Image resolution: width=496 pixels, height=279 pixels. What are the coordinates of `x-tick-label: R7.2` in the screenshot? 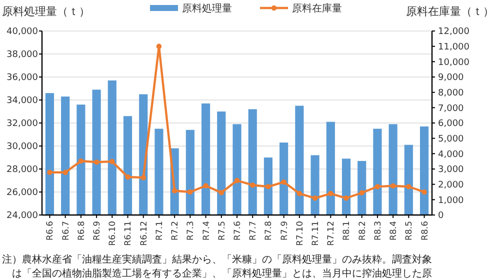 It's located at (175, 230).